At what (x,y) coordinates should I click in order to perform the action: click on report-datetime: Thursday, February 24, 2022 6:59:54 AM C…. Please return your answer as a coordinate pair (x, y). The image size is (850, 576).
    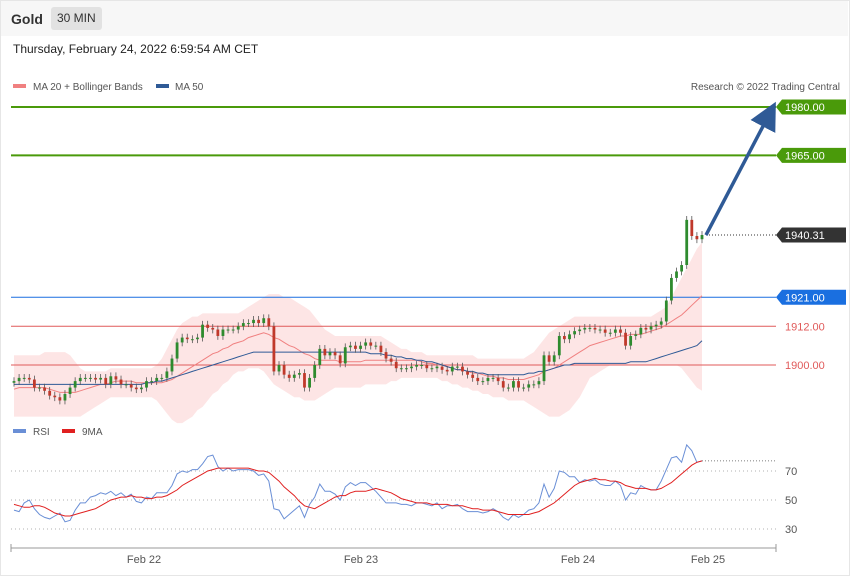
    Looking at the image, I should click on (136, 49).